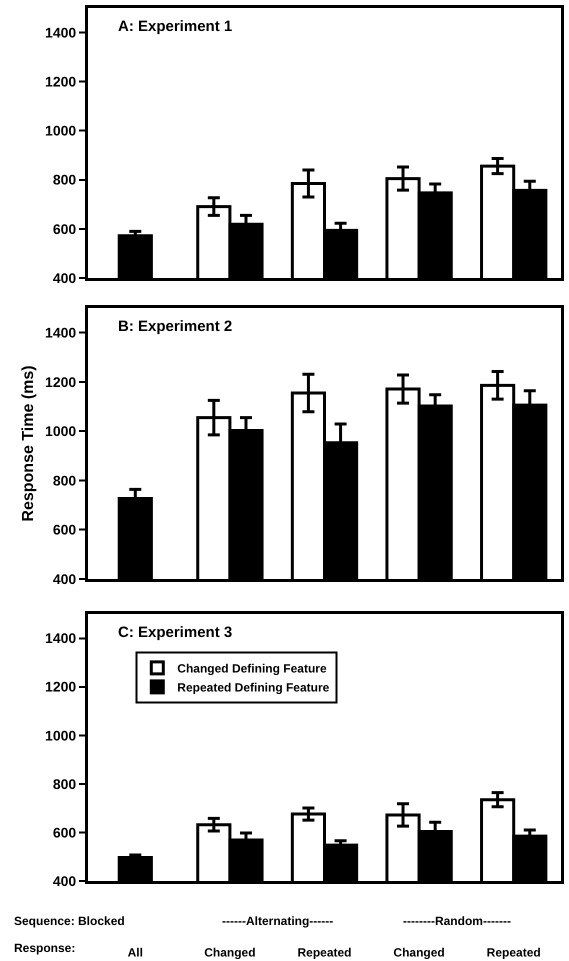 The height and width of the screenshot is (961, 569). I want to click on legend-label: Repeated Defining Feature, so click(253, 687).